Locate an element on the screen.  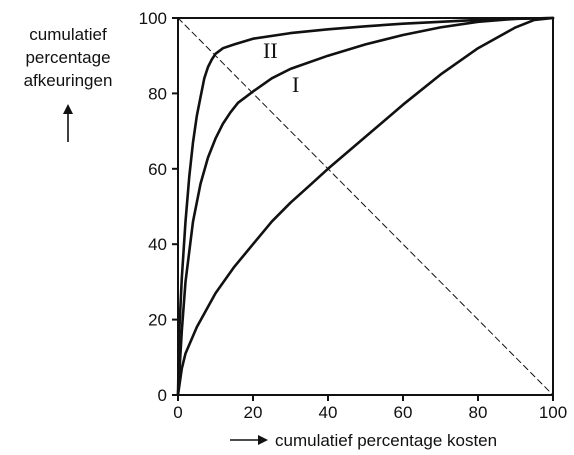
curve-label-i: I is located at coordinates (295, 84).